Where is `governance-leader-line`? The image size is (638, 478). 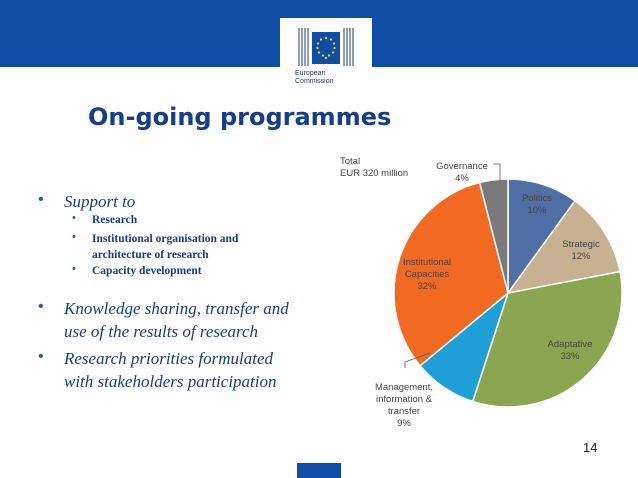
governance-leader-line is located at coordinates (497, 172).